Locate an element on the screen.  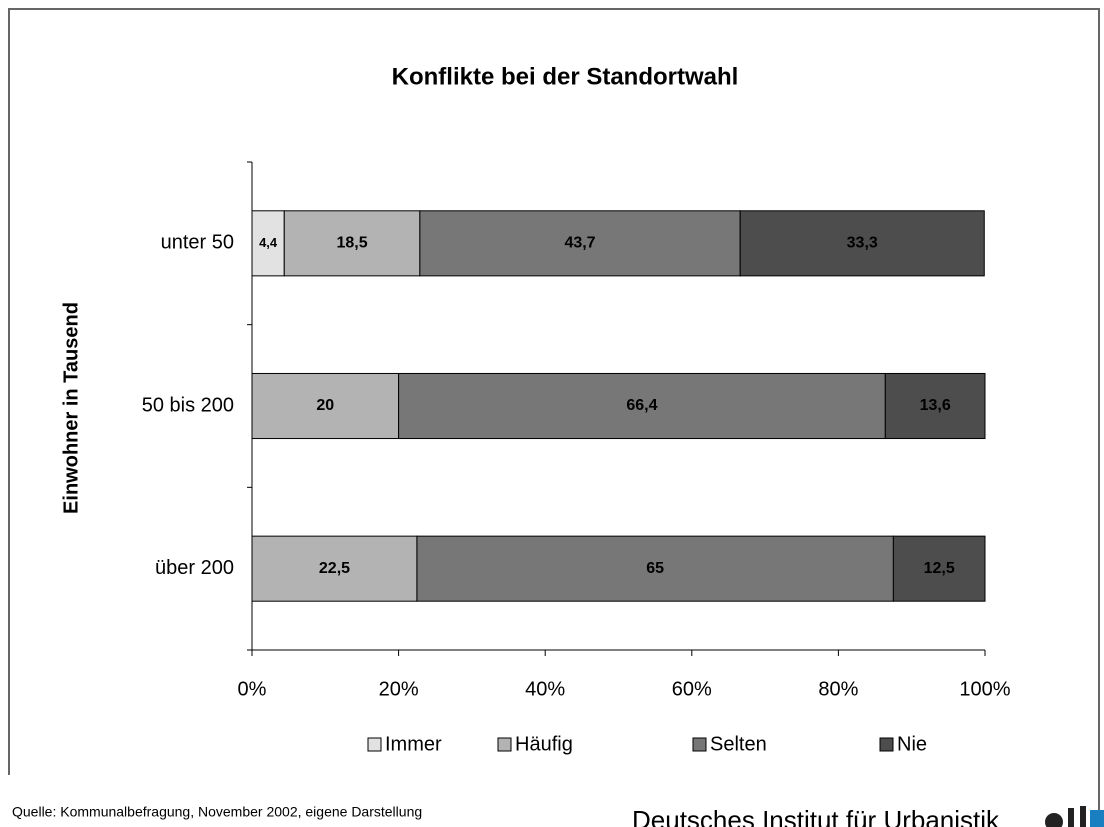
x-tick-label: 80% is located at coordinates (838, 689).